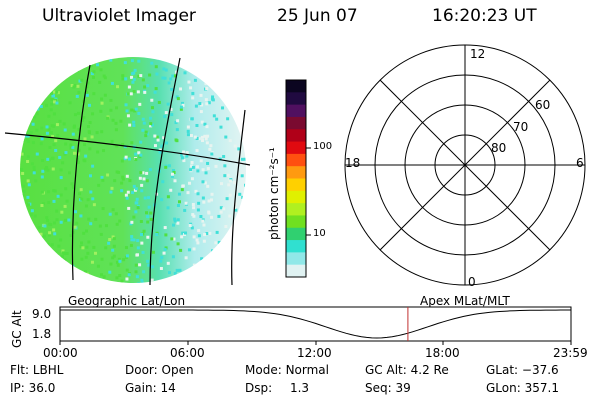 The image size is (600, 400). Describe the element at coordinates (353, 163) in the screenshot. I see `mlt-label-18: 18` at that location.